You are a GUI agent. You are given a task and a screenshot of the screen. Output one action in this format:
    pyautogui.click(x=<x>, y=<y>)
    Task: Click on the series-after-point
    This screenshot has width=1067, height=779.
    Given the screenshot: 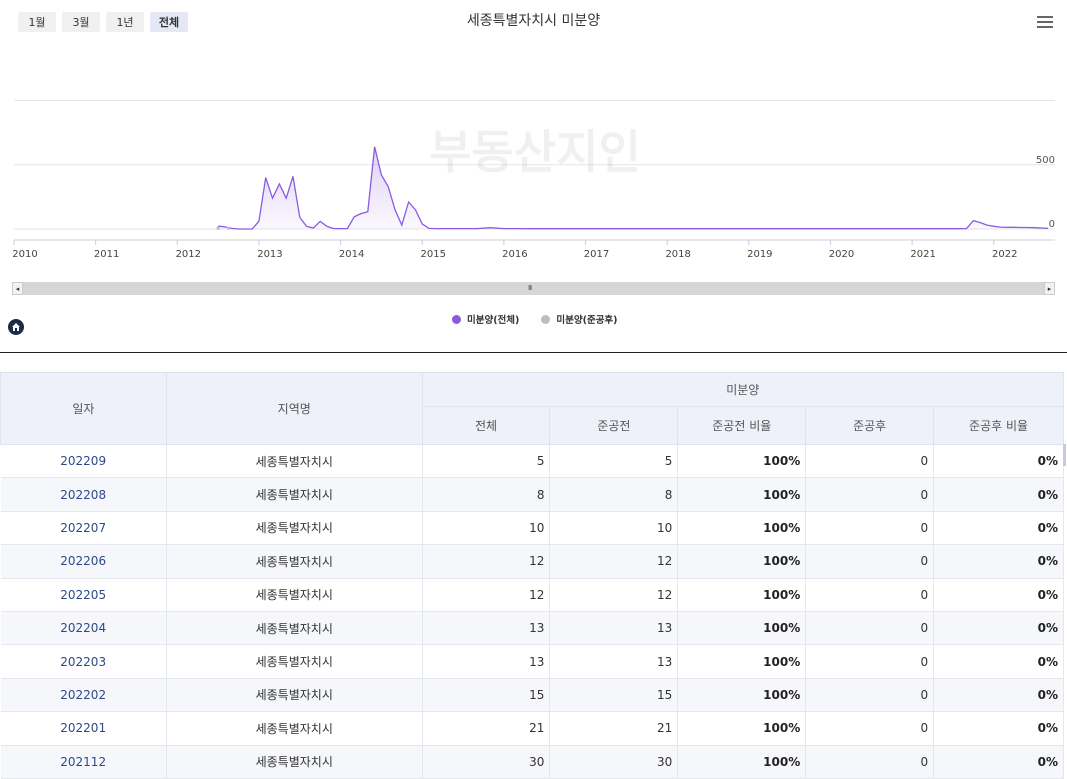 What is the action you would take?
    pyautogui.click(x=228, y=228)
    